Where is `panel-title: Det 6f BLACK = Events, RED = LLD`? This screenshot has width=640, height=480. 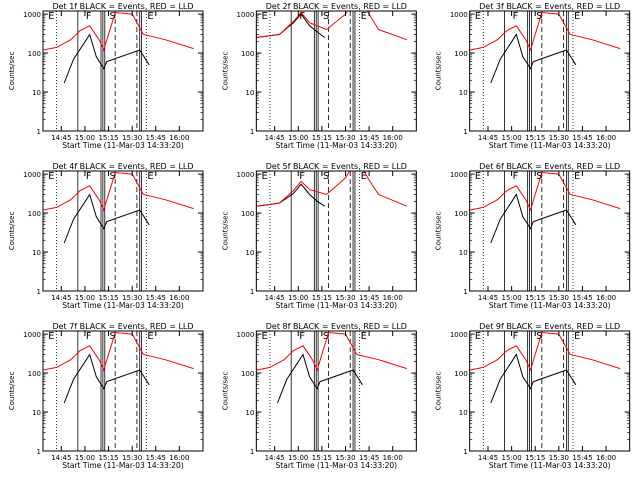 panel-title: Det 6f BLACK = Events, RED = LLD is located at coordinates (549, 166).